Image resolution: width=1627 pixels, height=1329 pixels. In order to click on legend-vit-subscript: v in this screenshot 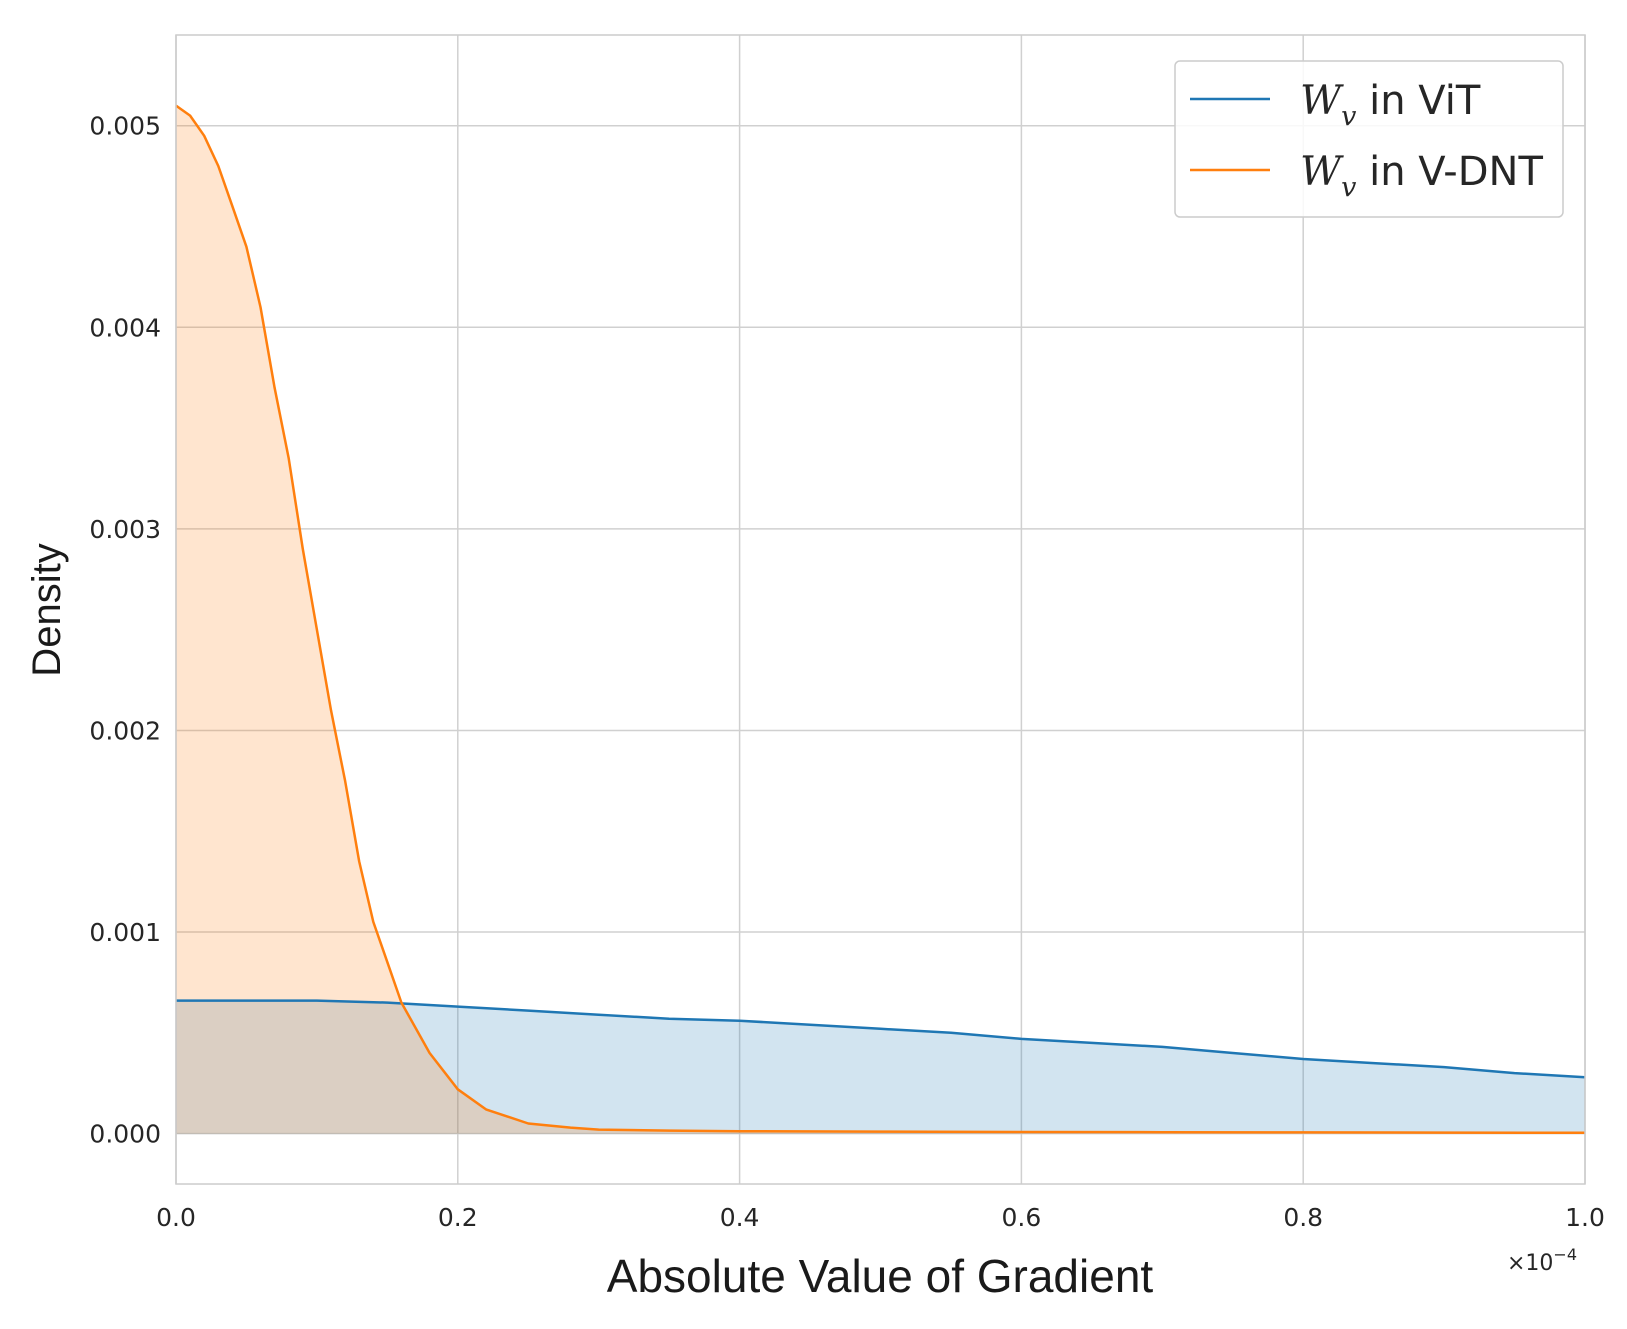, I will do `click(1348, 116)`.